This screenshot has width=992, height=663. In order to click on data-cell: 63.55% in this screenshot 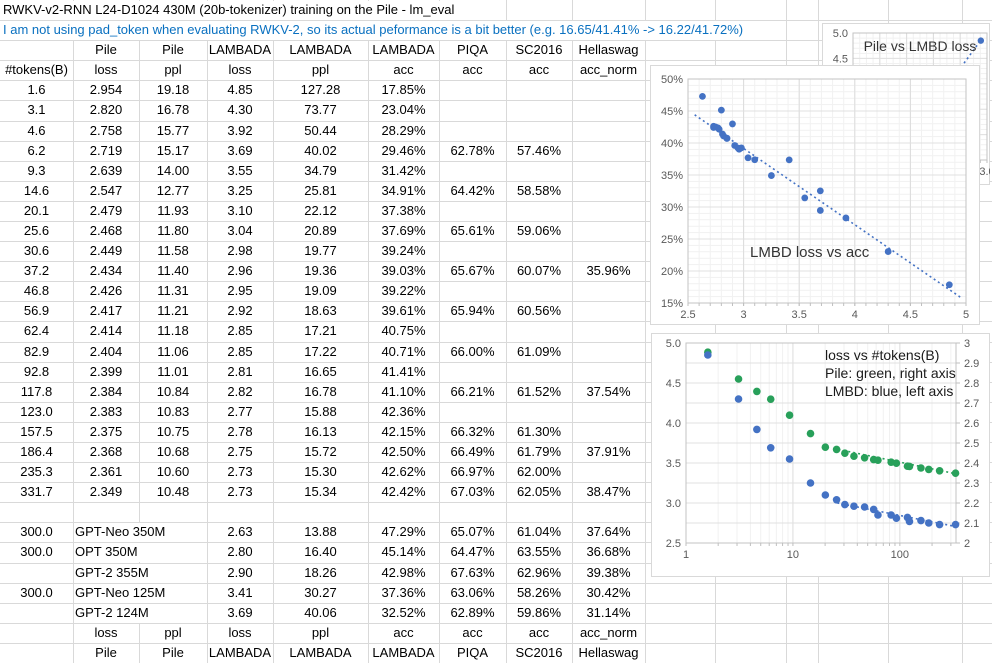, I will do `click(539, 551)`.